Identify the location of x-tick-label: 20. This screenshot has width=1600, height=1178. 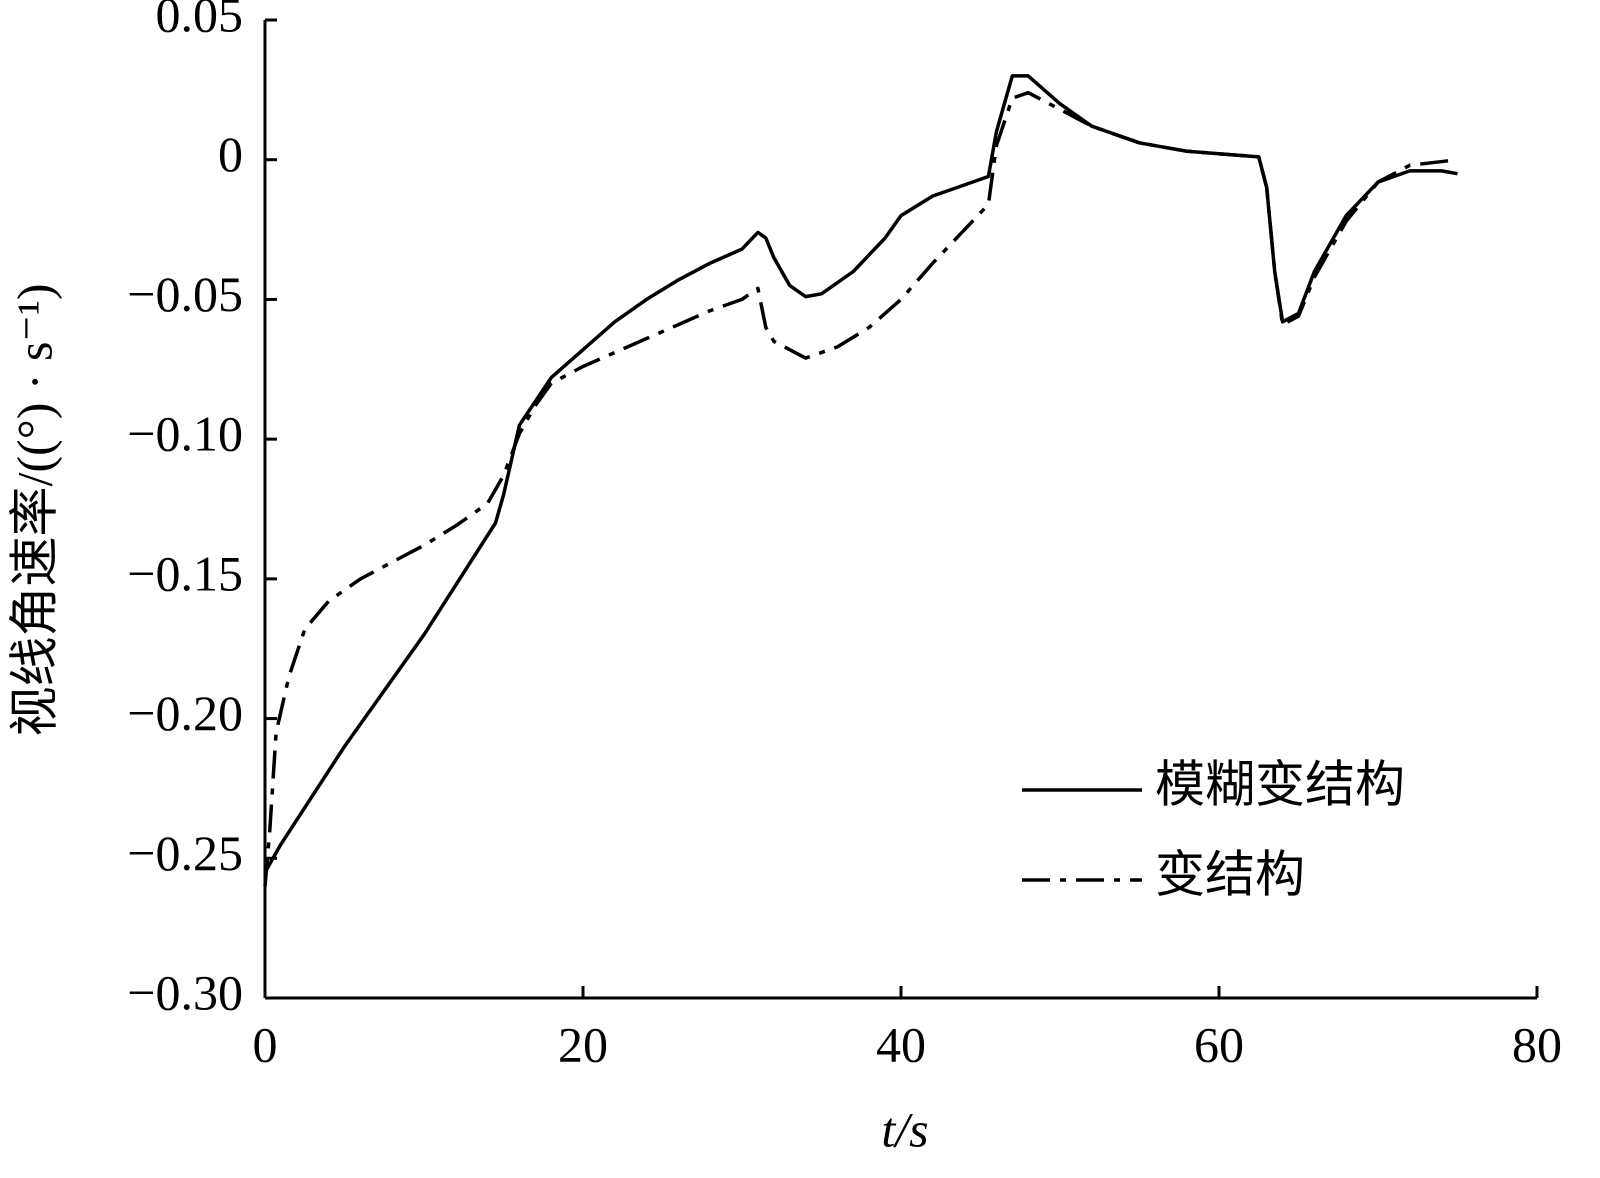
(583, 1044).